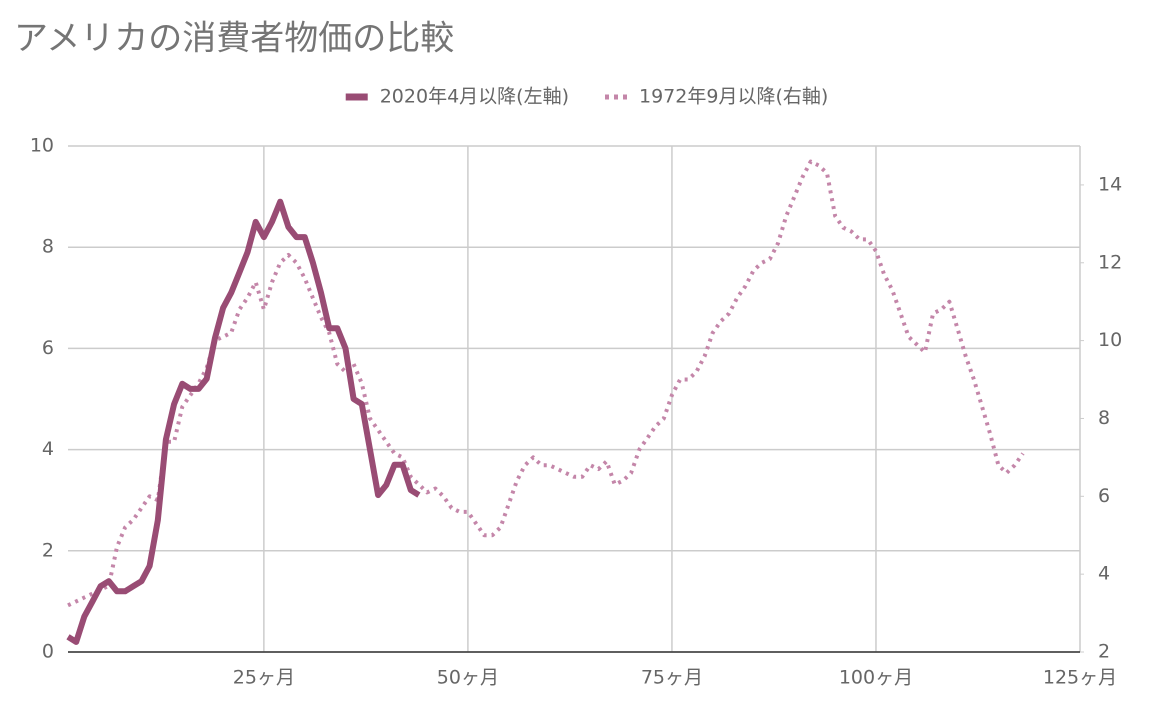 The width and height of the screenshot is (1154, 714). What do you see at coordinates (1110, 262) in the screenshot?
I see `y2-tick-label: 12` at bounding box center [1110, 262].